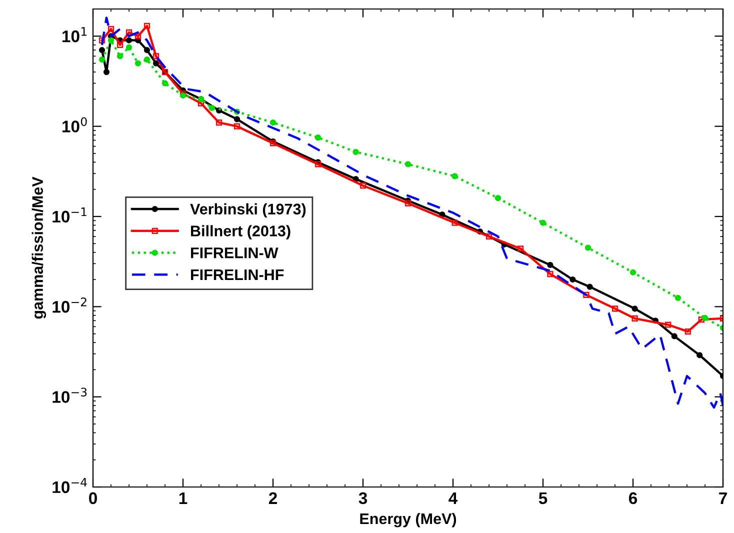  Describe the element at coordinates (272, 498) in the screenshot. I see `x-tick-label: 2` at that location.